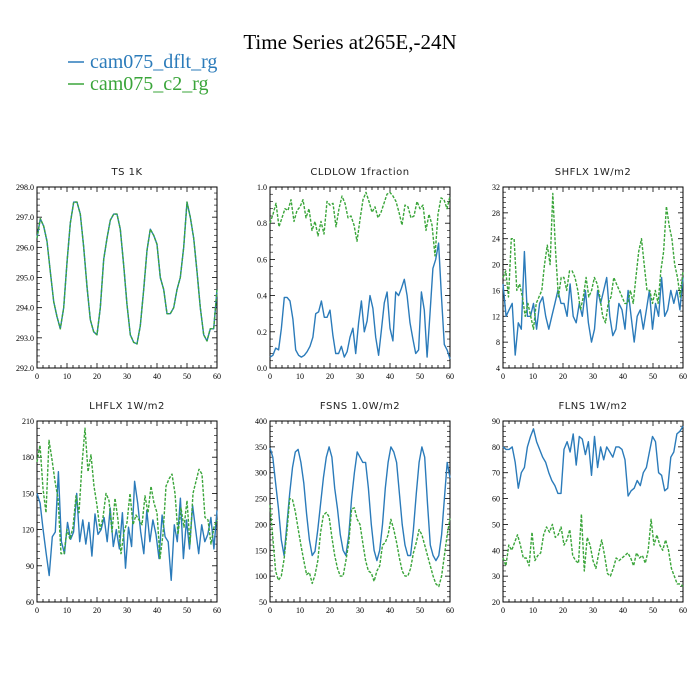 Image resolution: width=700 pixels, height=700 pixels. Describe the element at coordinates (498, 342) in the screenshot. I see `y-tick-label: 8` at that location.